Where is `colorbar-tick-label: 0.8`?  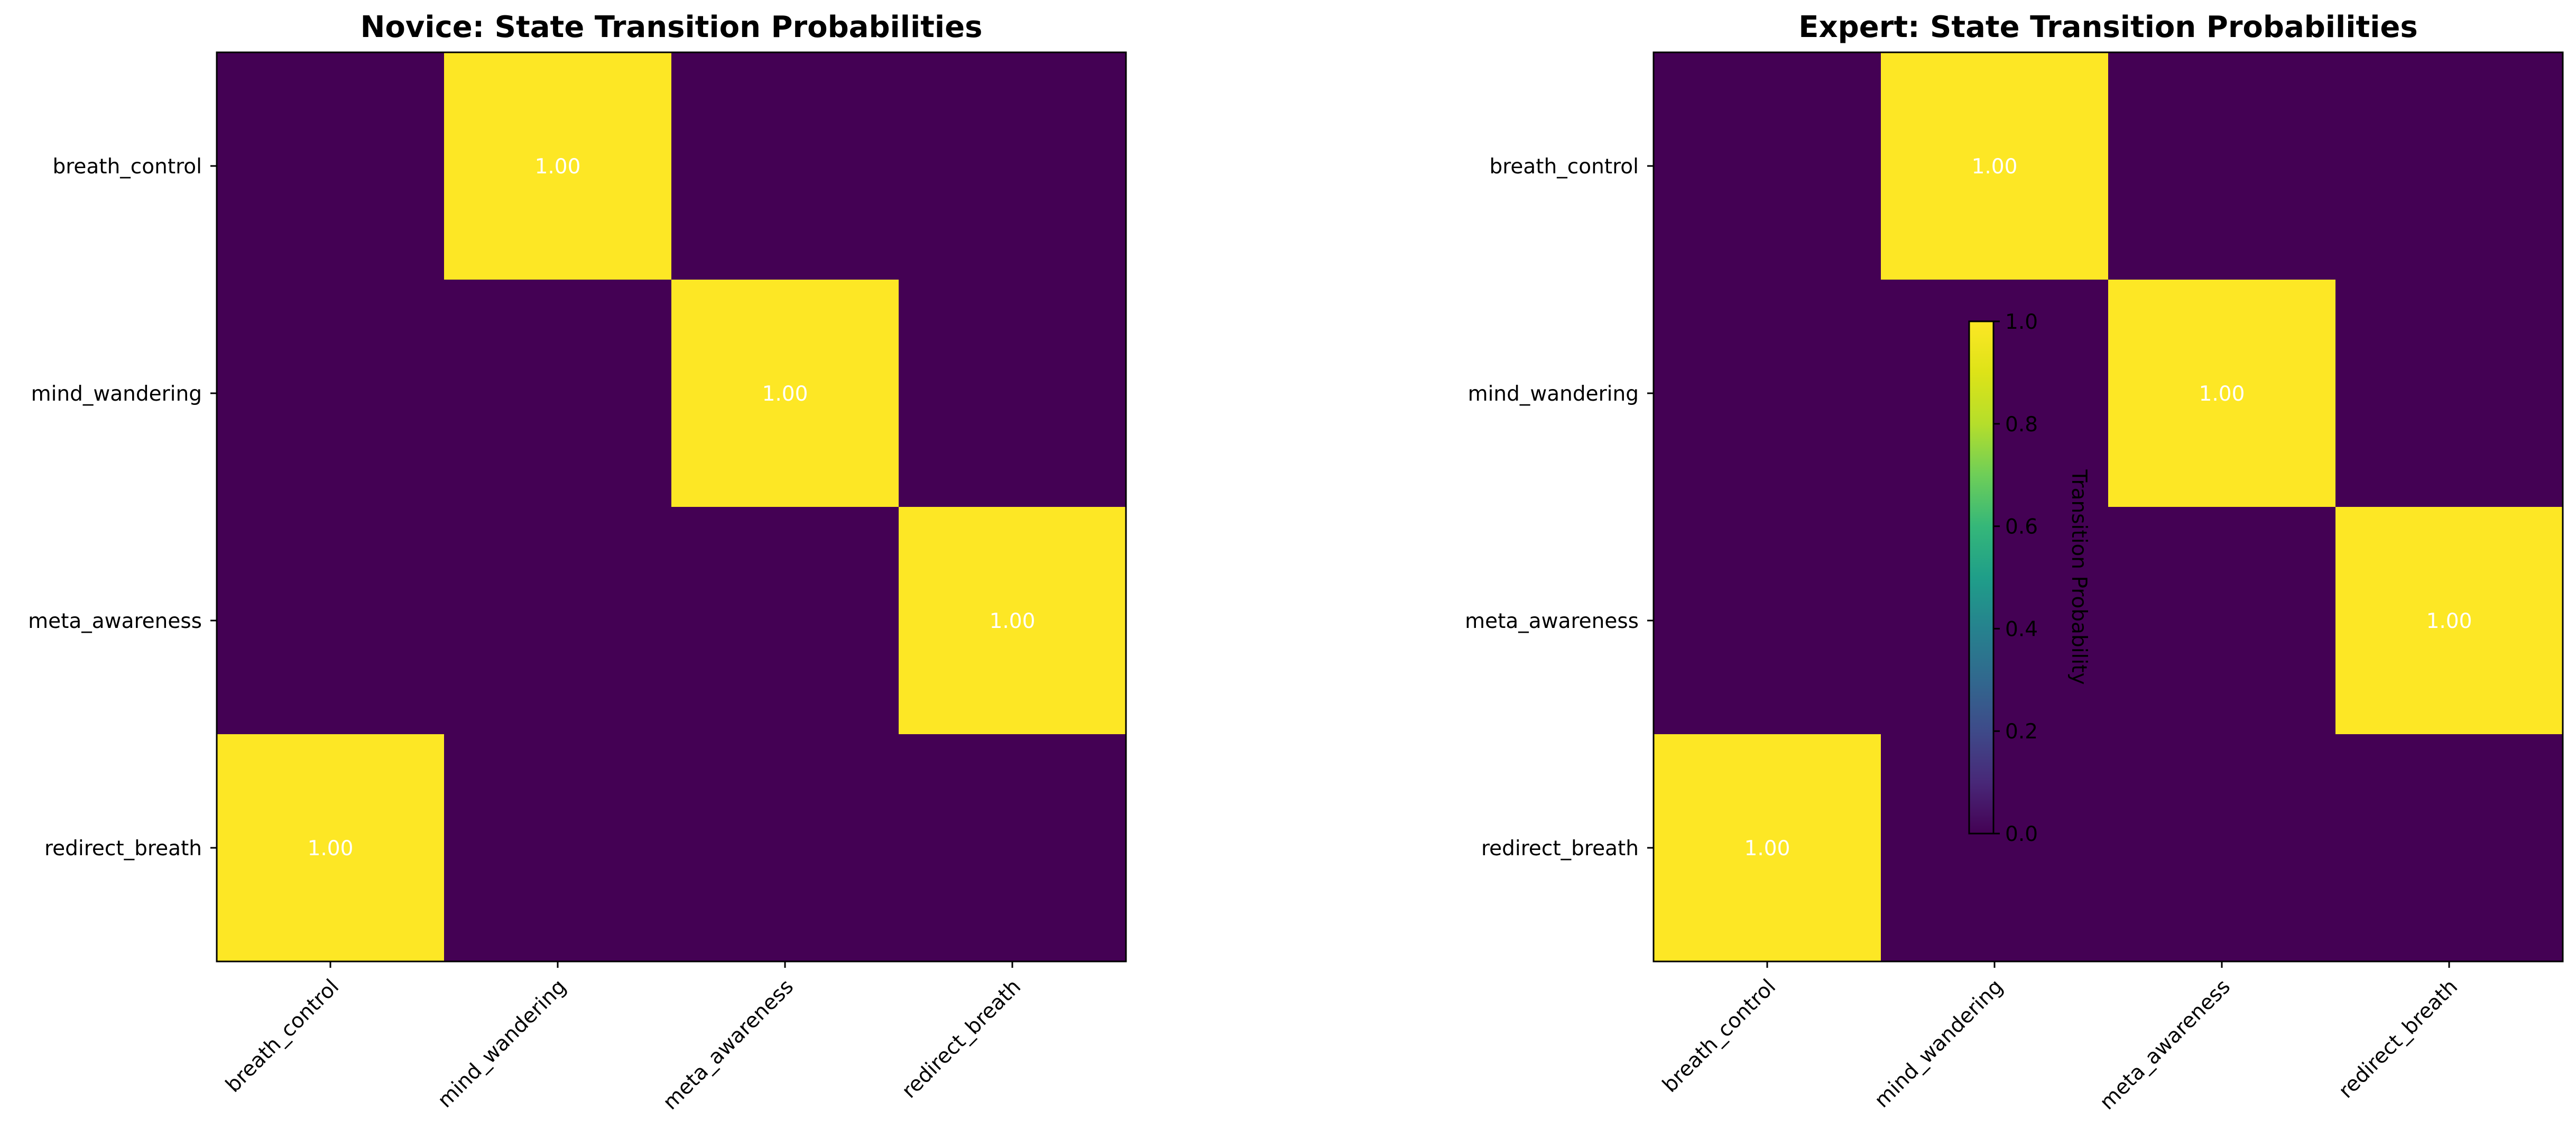 colorbar-tick-label: 0.8 is located at coordinates (2021, 425).